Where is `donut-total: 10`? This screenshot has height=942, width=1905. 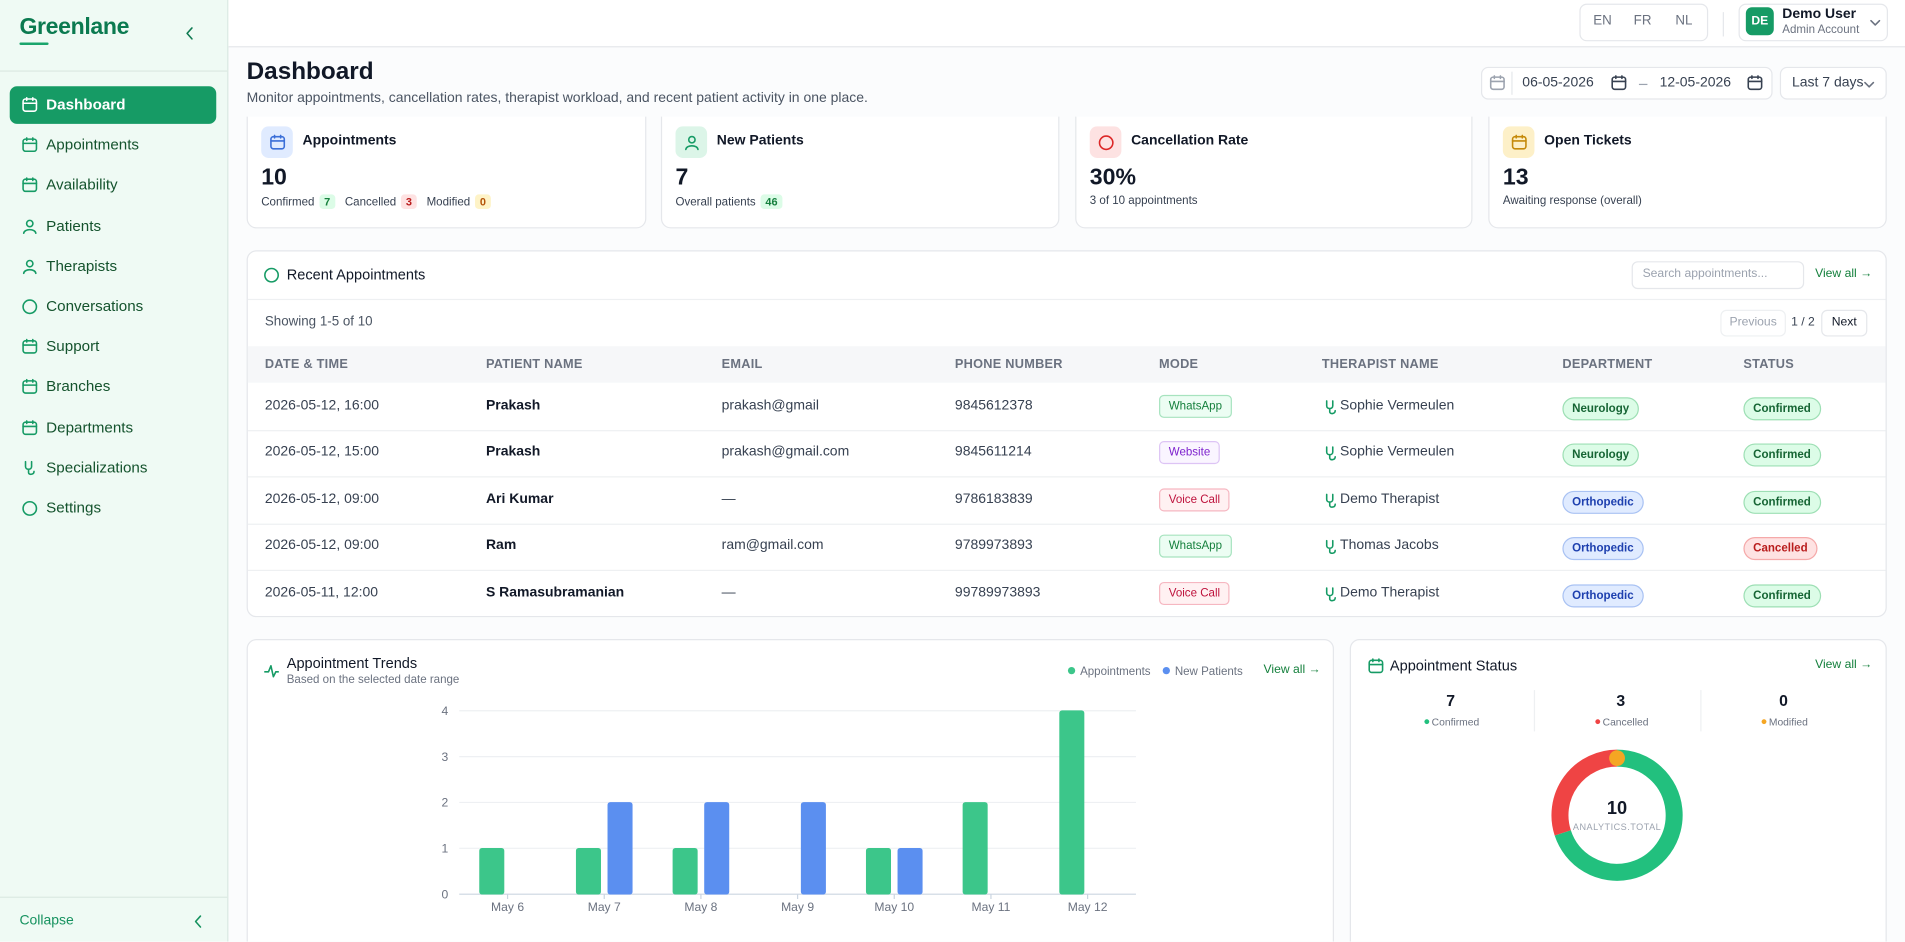 donut-total: 10 is located at coordinates (1617, 808).